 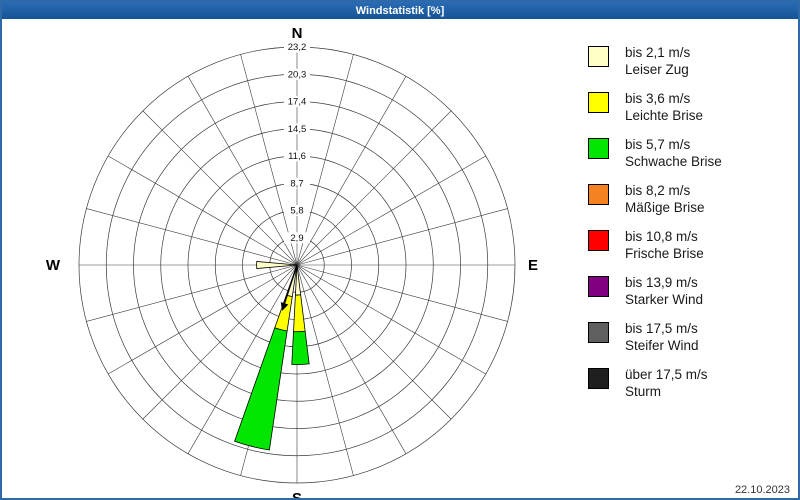 What do you see at coordinates (643, 391) in the screenshot?
I see `legend-description: Sturm` at bounding box center [643, 391].